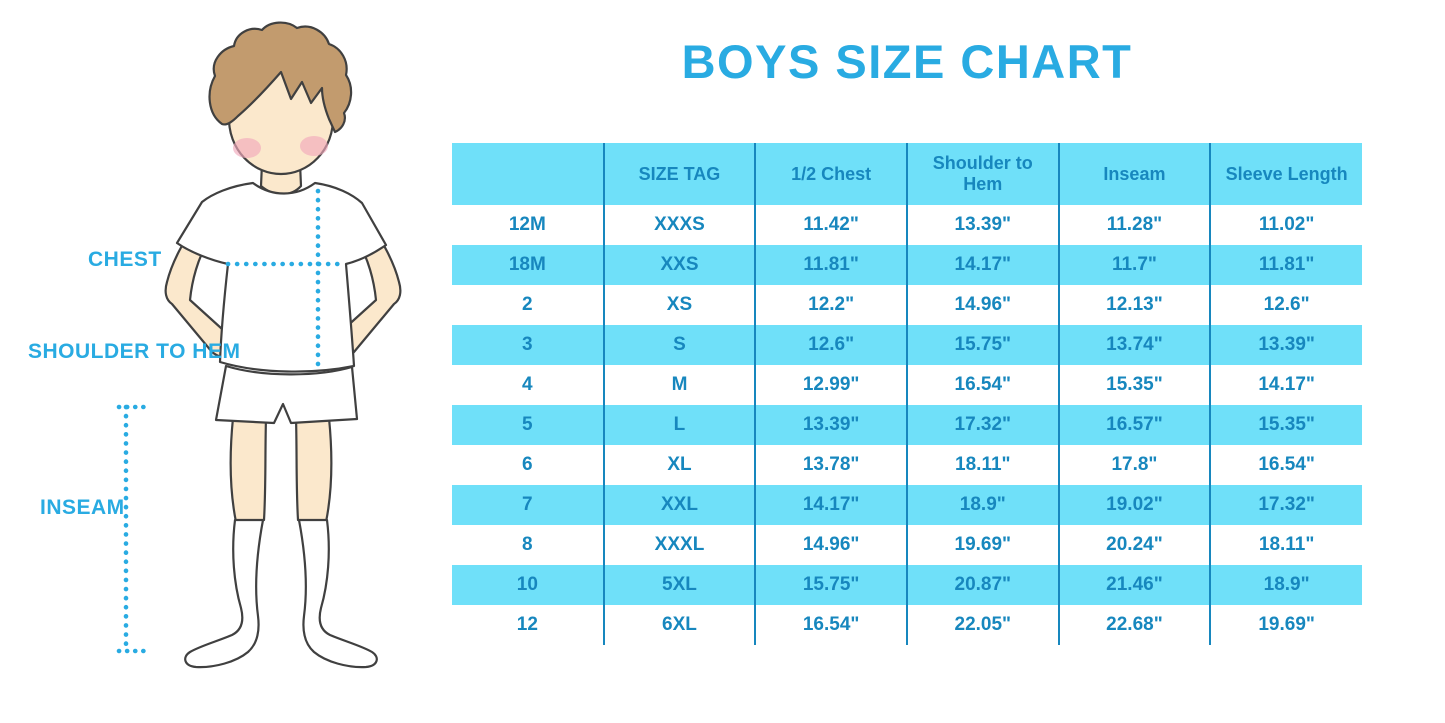 Image resolution: width=1445 pixels, height=723 pixels. Describe the element at coordinates (281, 277) in the screenshot. I see `t-shirt-shape` at that location.